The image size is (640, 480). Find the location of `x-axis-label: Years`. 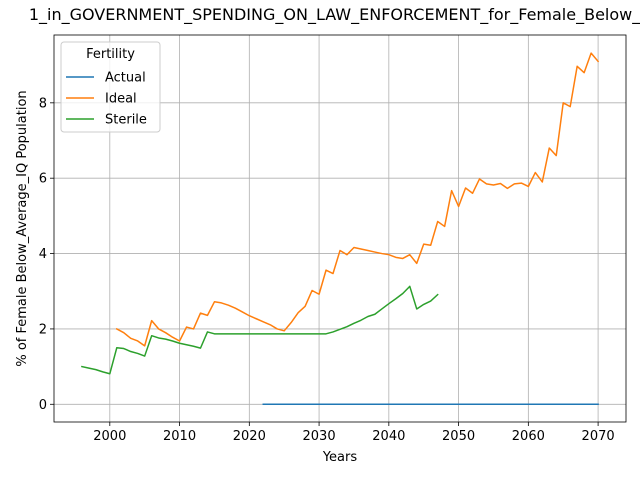

x-axis-label: Years is located at coordinates (340, 457).